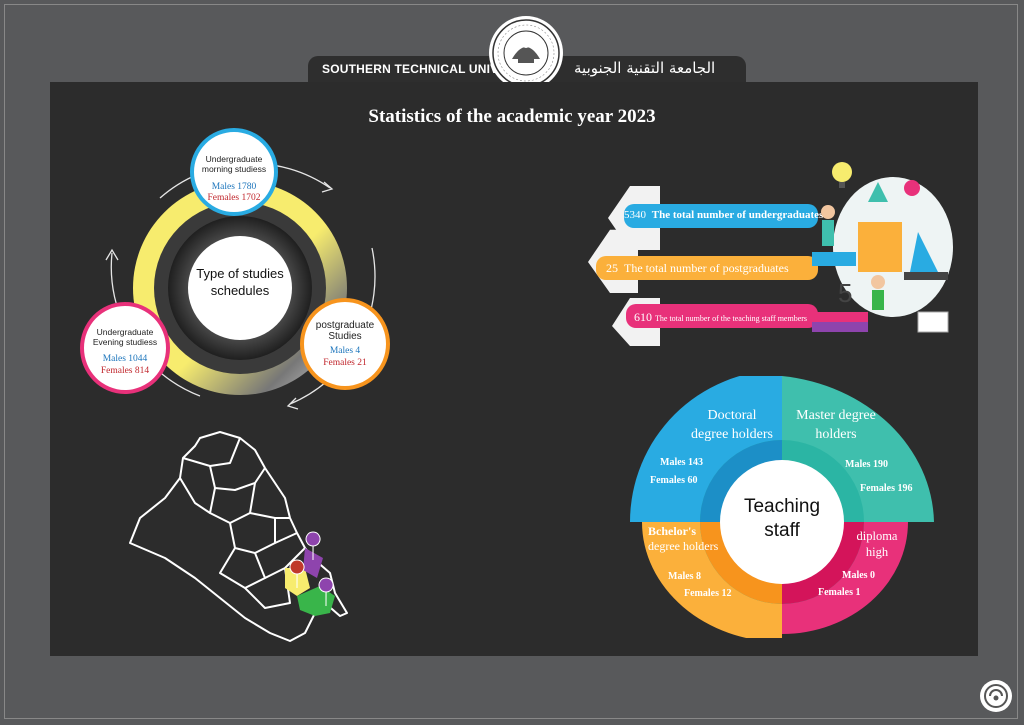 The image size is (1024, 725). What do you see at coordinates (635, 215) in the screenshot?
I see `total-undergraduates-value: 5340` at bounding box center [635, 215].